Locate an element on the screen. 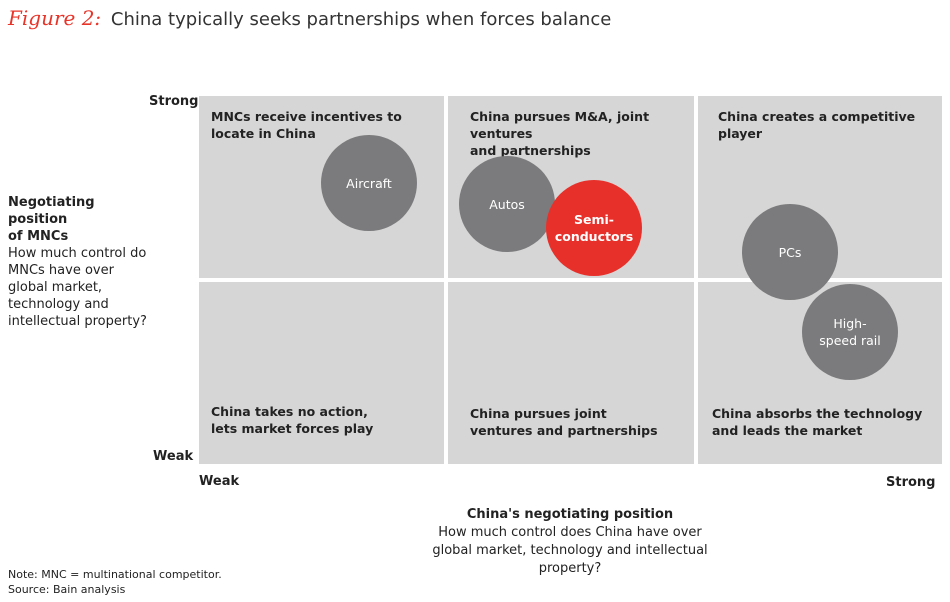  y-axis-title-line2: of MNCs is located at coordinates (38, 236).